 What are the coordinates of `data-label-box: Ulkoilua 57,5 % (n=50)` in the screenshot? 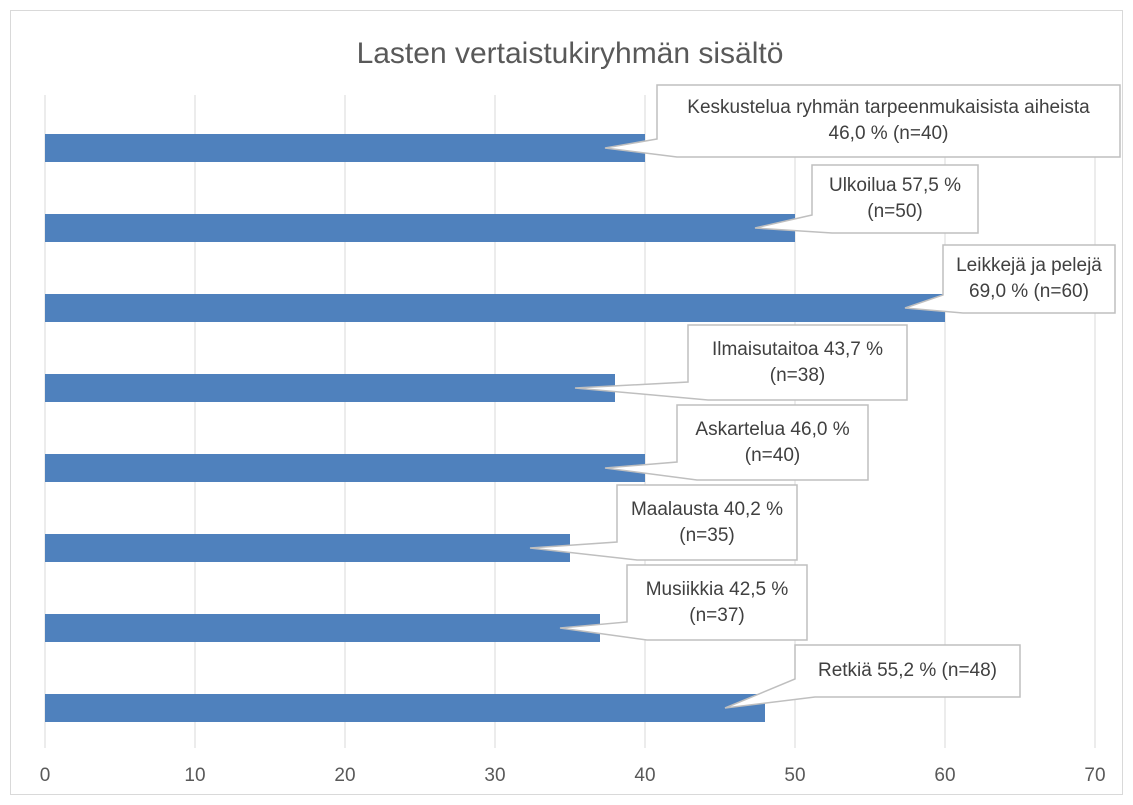 It's located at (895, 198).